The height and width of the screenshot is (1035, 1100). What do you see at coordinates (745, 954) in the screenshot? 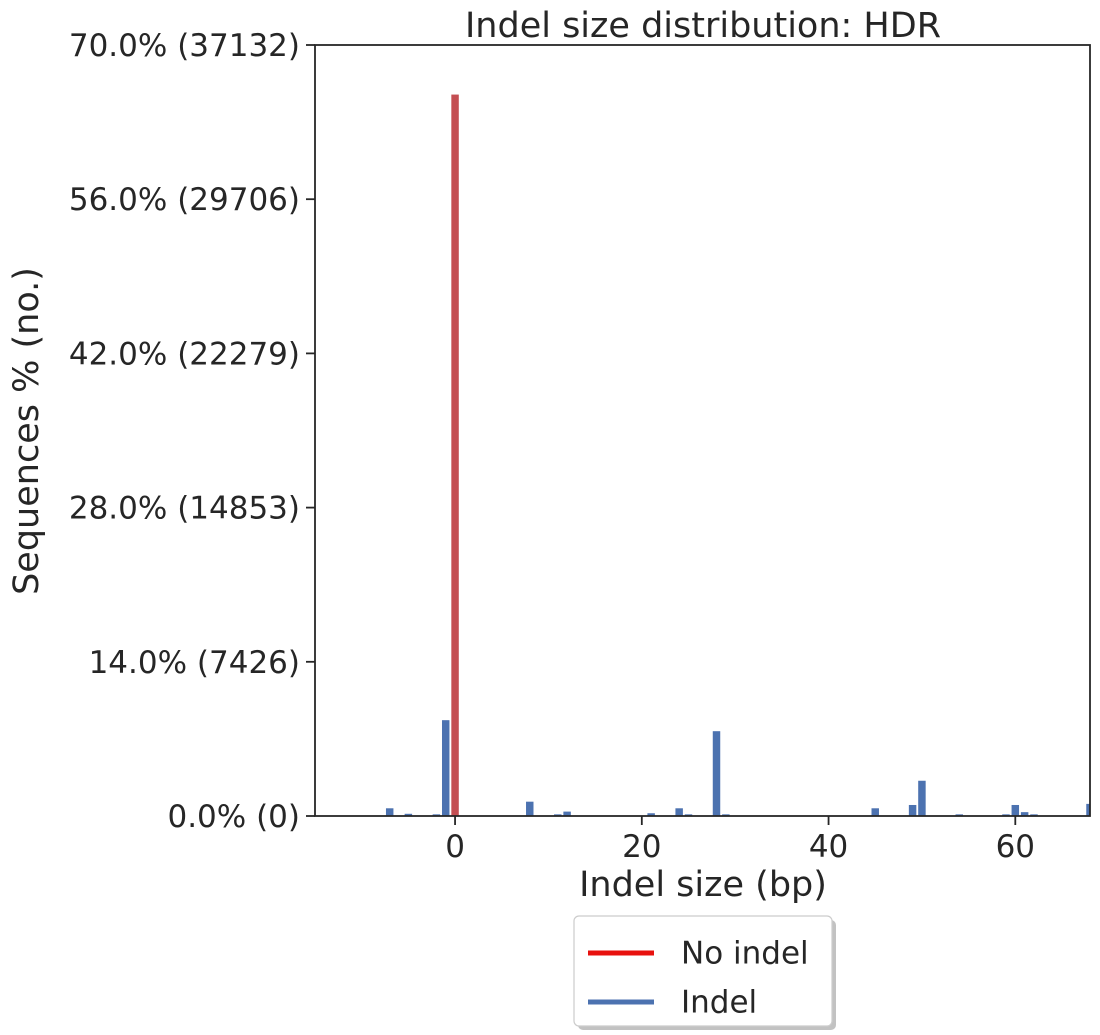
I see `legend-label-no-indel: No indel` at bounding box center [745, 954].